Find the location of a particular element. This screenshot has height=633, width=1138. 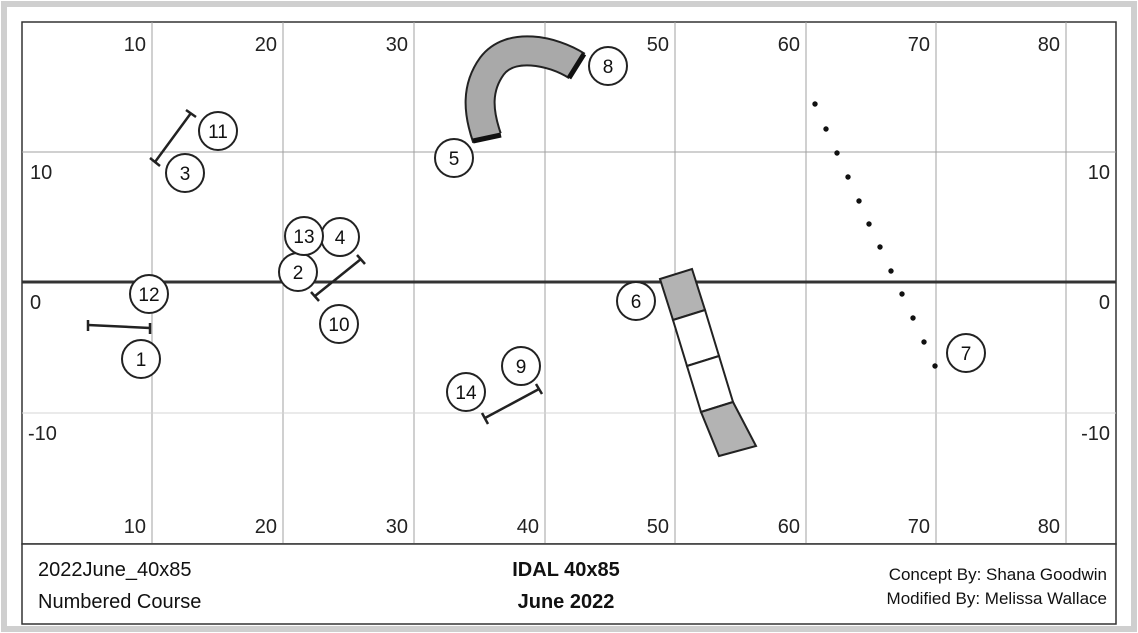

obstacle-marker-8: 8 is located at coordinates (608, 66).